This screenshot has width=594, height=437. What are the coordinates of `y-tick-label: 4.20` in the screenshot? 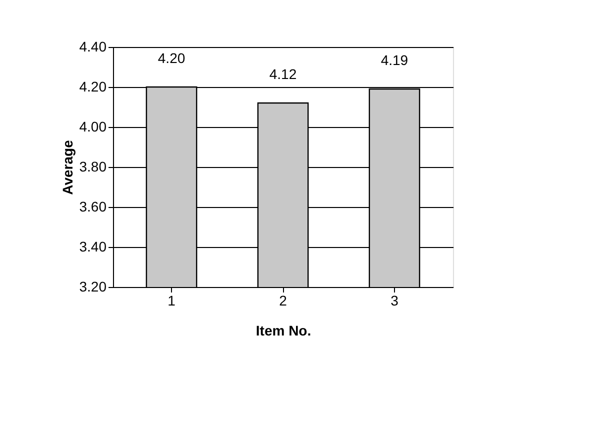 It's located at (93, 86).